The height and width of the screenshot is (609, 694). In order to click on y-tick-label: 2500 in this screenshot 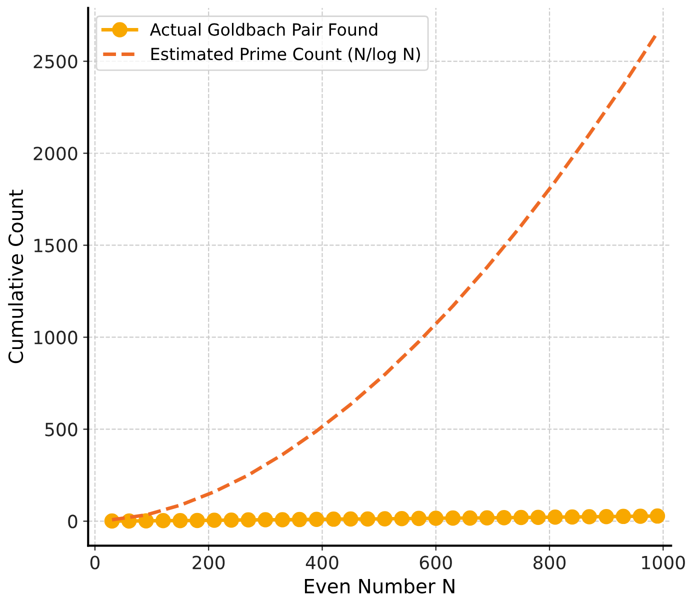, I will do `click(56, 61)`.